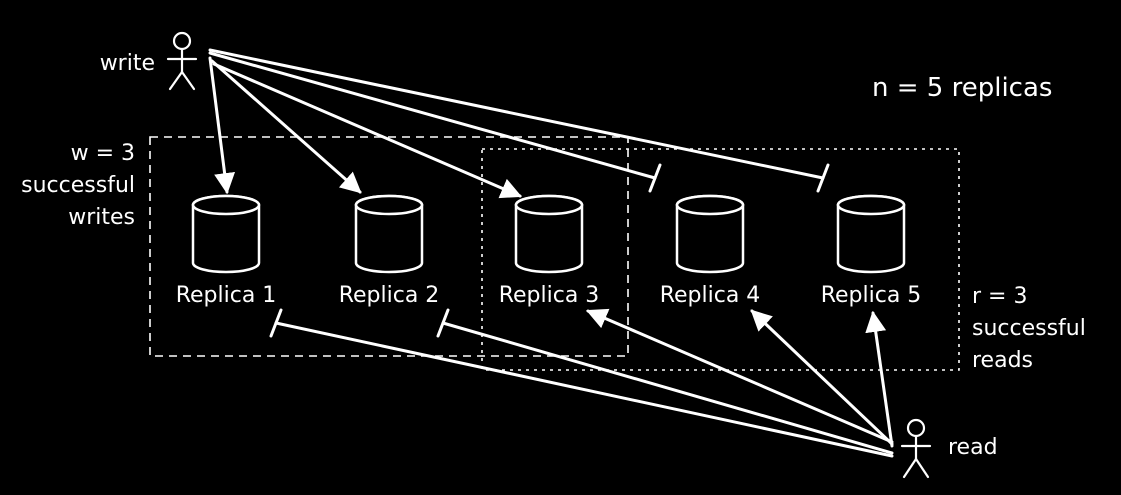 The width and height of the screenshot is (1121, 495). I want to click on writer-actor: write, so click(149, 61).